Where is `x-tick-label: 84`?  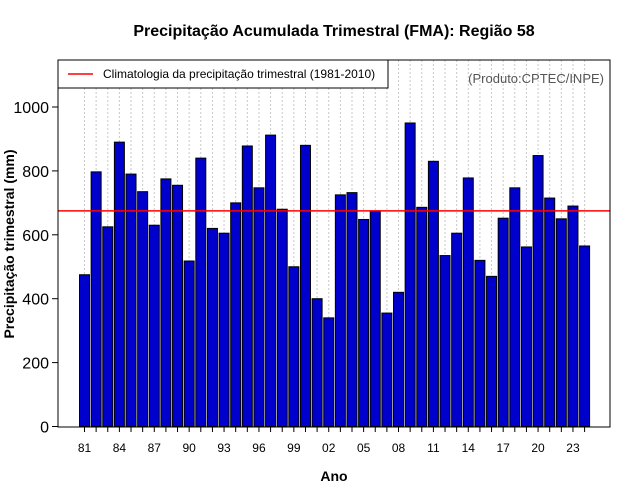
x-tick-label: 84 is located at coordinates (120, 448).